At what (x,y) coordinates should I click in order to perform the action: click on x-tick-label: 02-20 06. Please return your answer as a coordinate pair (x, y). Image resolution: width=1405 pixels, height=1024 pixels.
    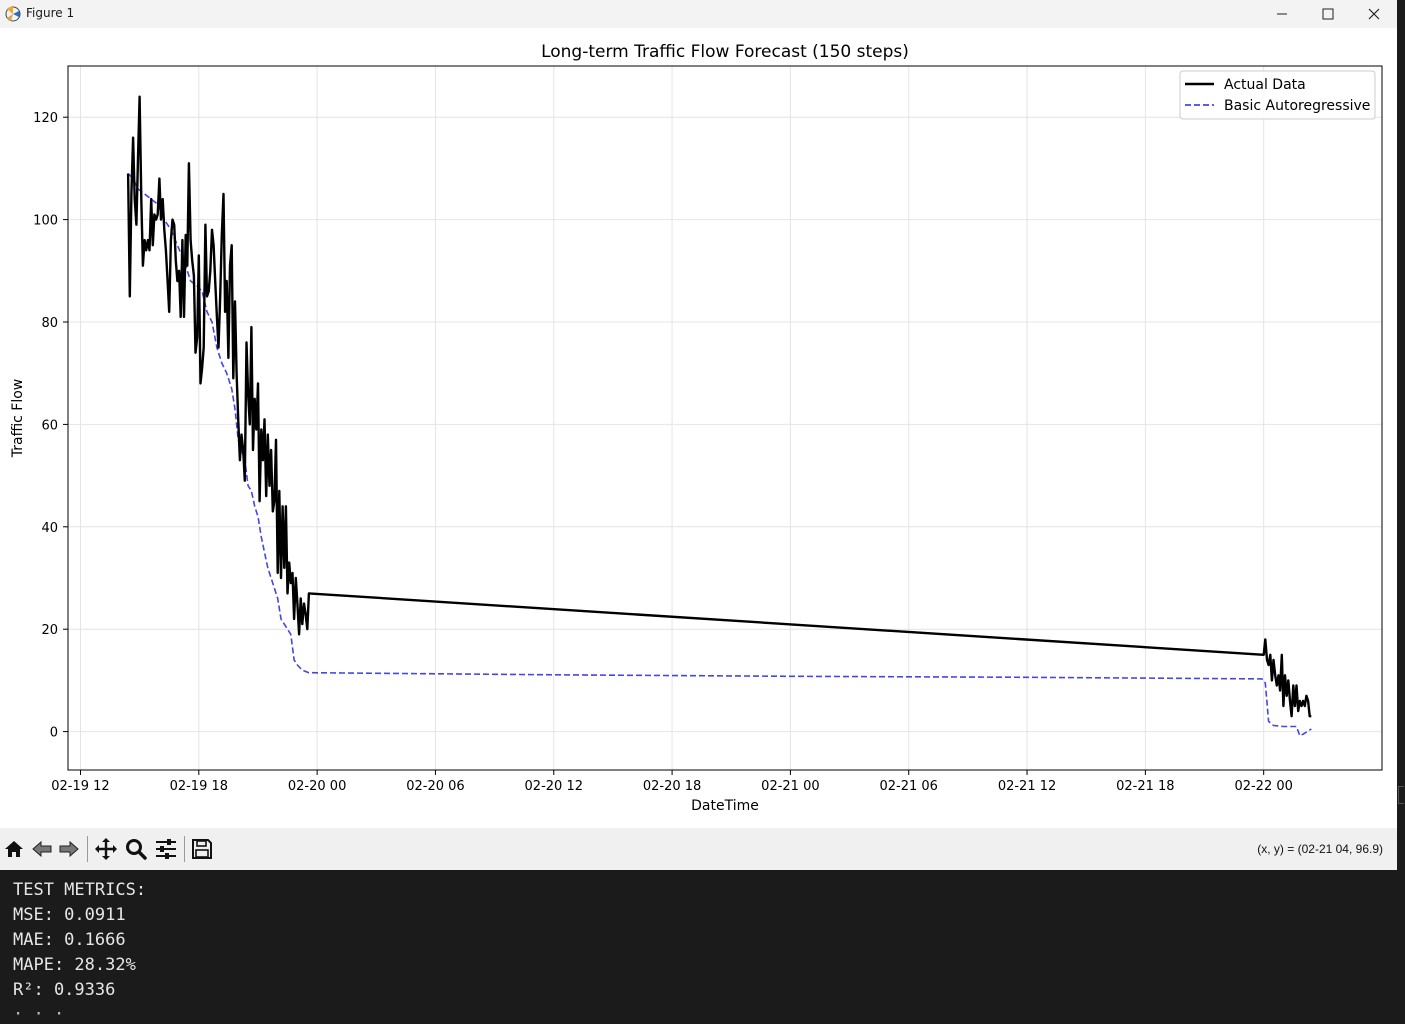
    Looking at the image, I should click on (435, 786).